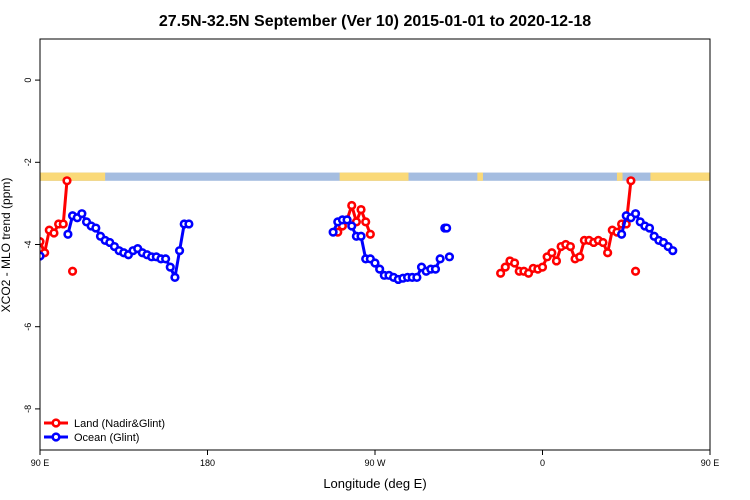 This screenshot has height=500, width=750. What do you see at coordinates (106, 438) in the screenshot?
I see `legend-label: Ocean (Glint)` at bounding box center [106, 438].